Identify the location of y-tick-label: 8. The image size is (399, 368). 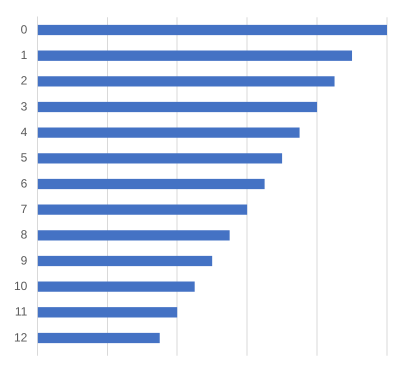
(24, 235).